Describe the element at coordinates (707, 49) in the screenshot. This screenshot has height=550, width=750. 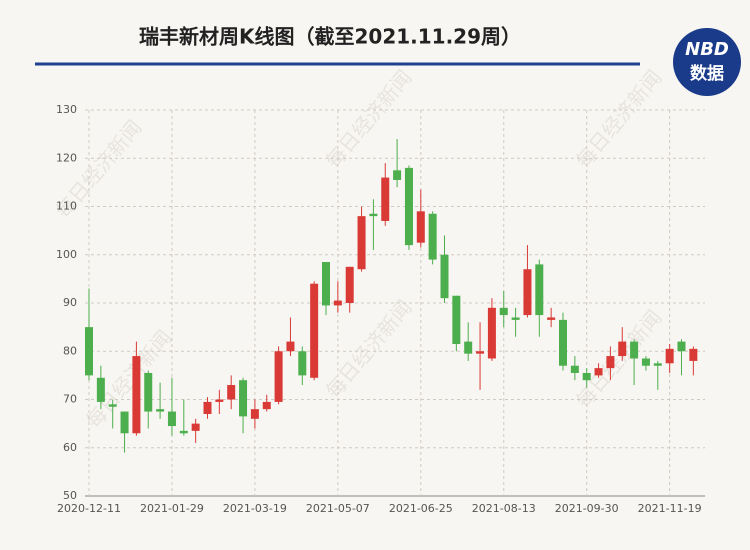
I see `logo-top: NBD` at that location.